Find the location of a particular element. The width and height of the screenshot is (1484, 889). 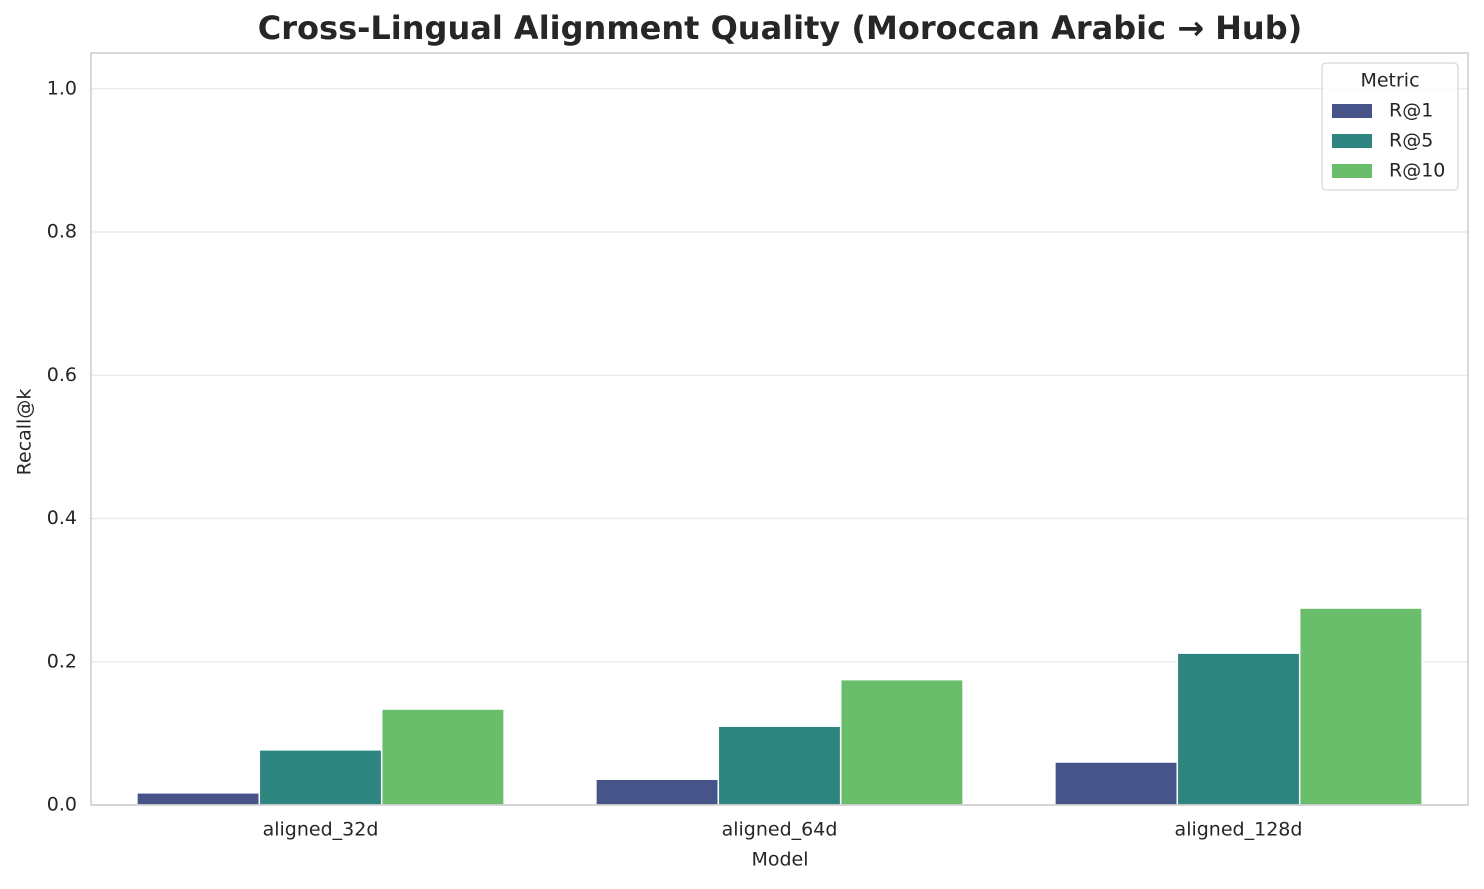

x-axis-label: Model is located at coordinates (779, 860).